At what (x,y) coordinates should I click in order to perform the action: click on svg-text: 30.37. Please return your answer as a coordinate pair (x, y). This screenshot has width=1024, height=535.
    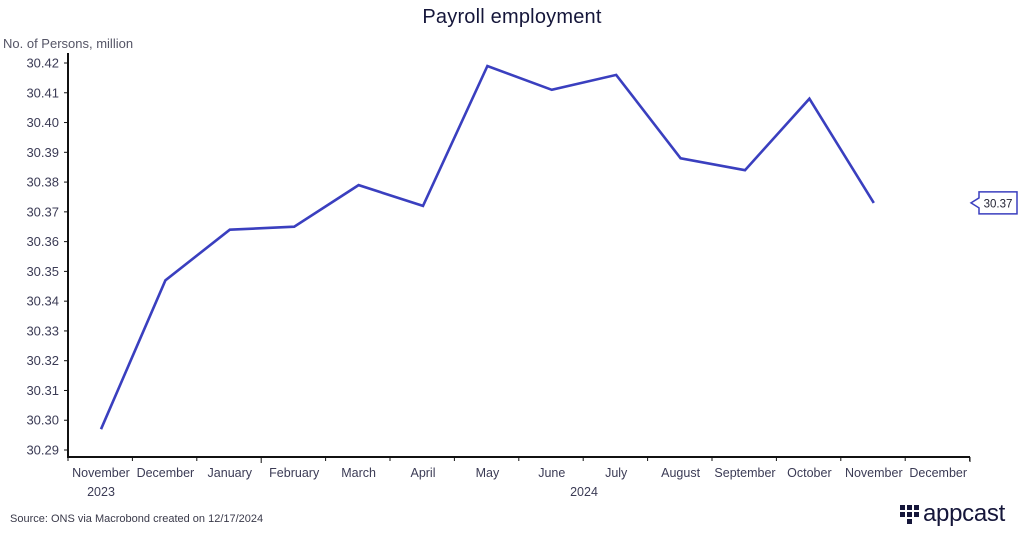
    Looking at the image, I should click on (998, 204).